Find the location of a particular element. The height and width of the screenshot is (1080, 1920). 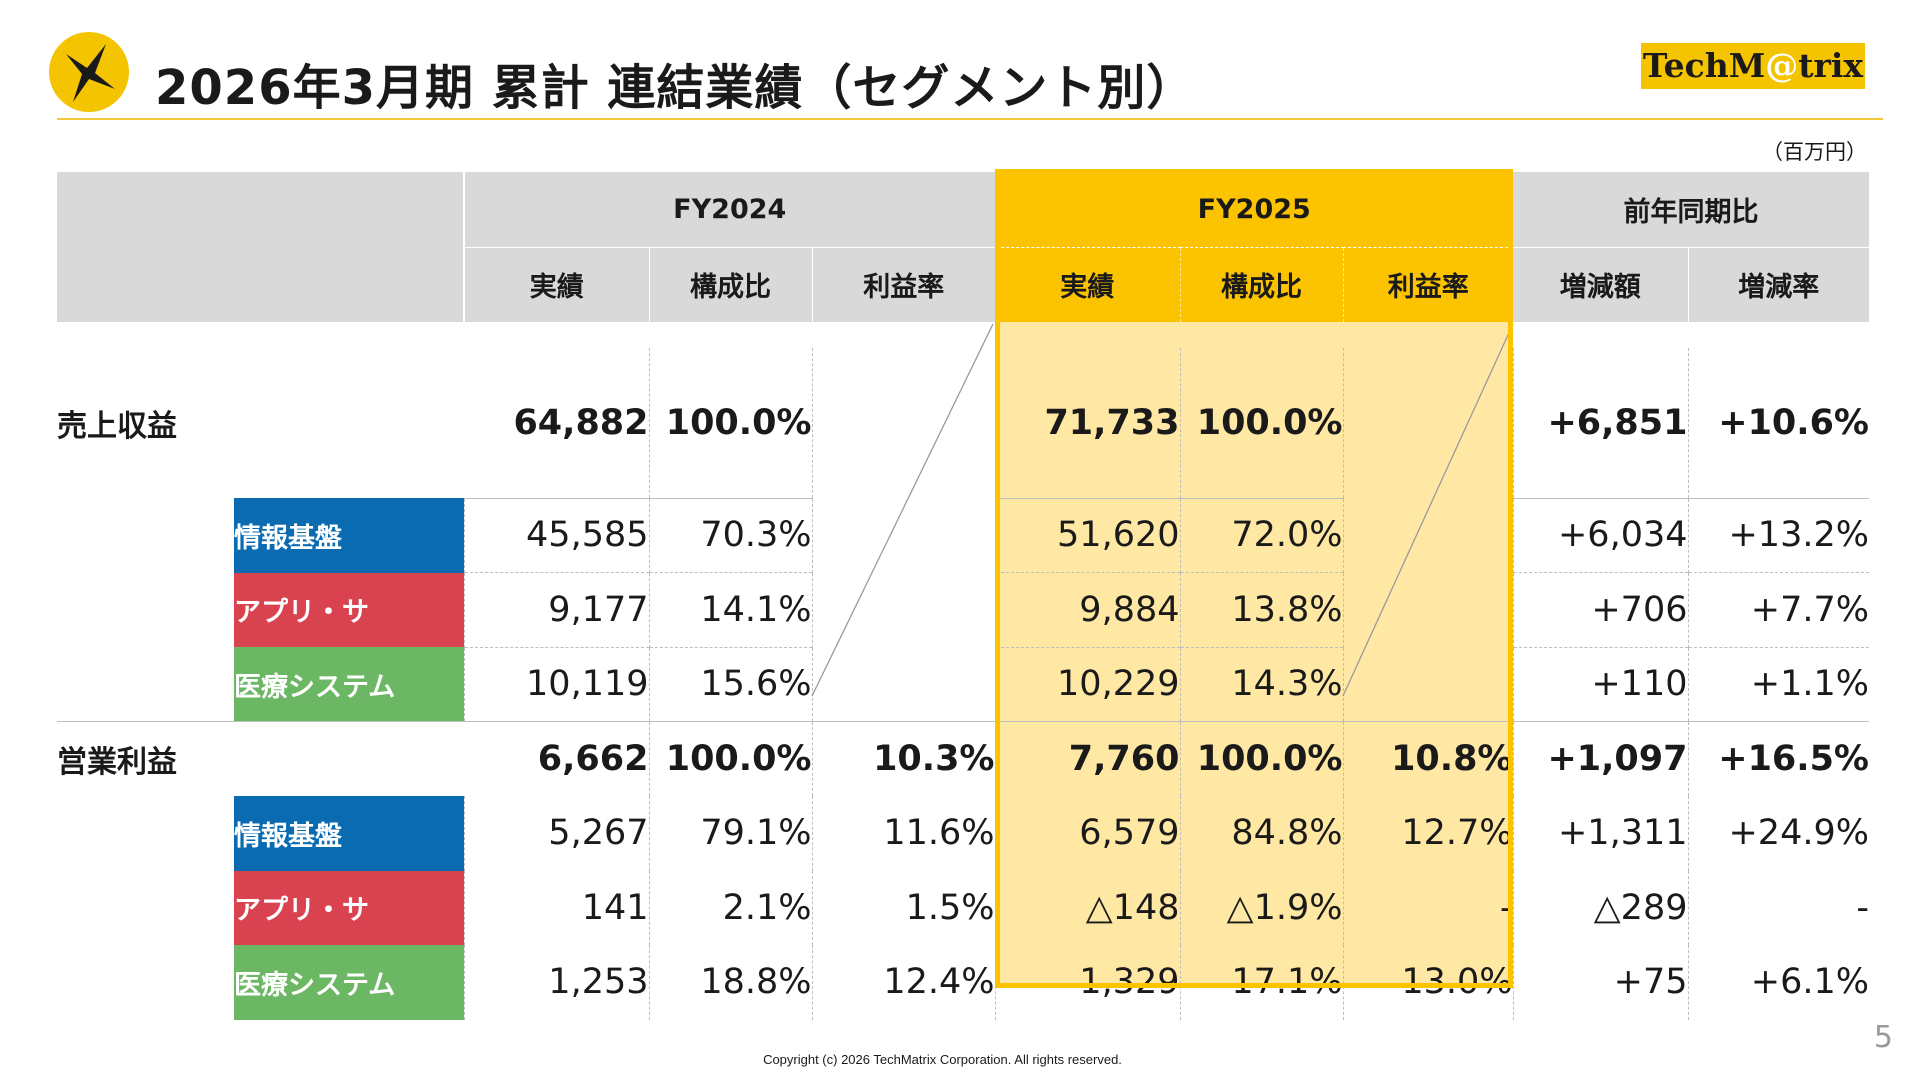

op-info-change-rate: +24.9% is located at coordinates (1778, 833).